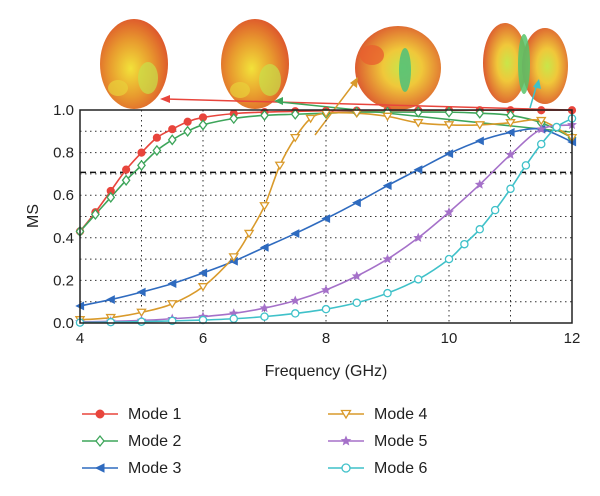 This screenshot has height=496, width=600. I want to click on legend-label: Mode 3, so click(154, 468).